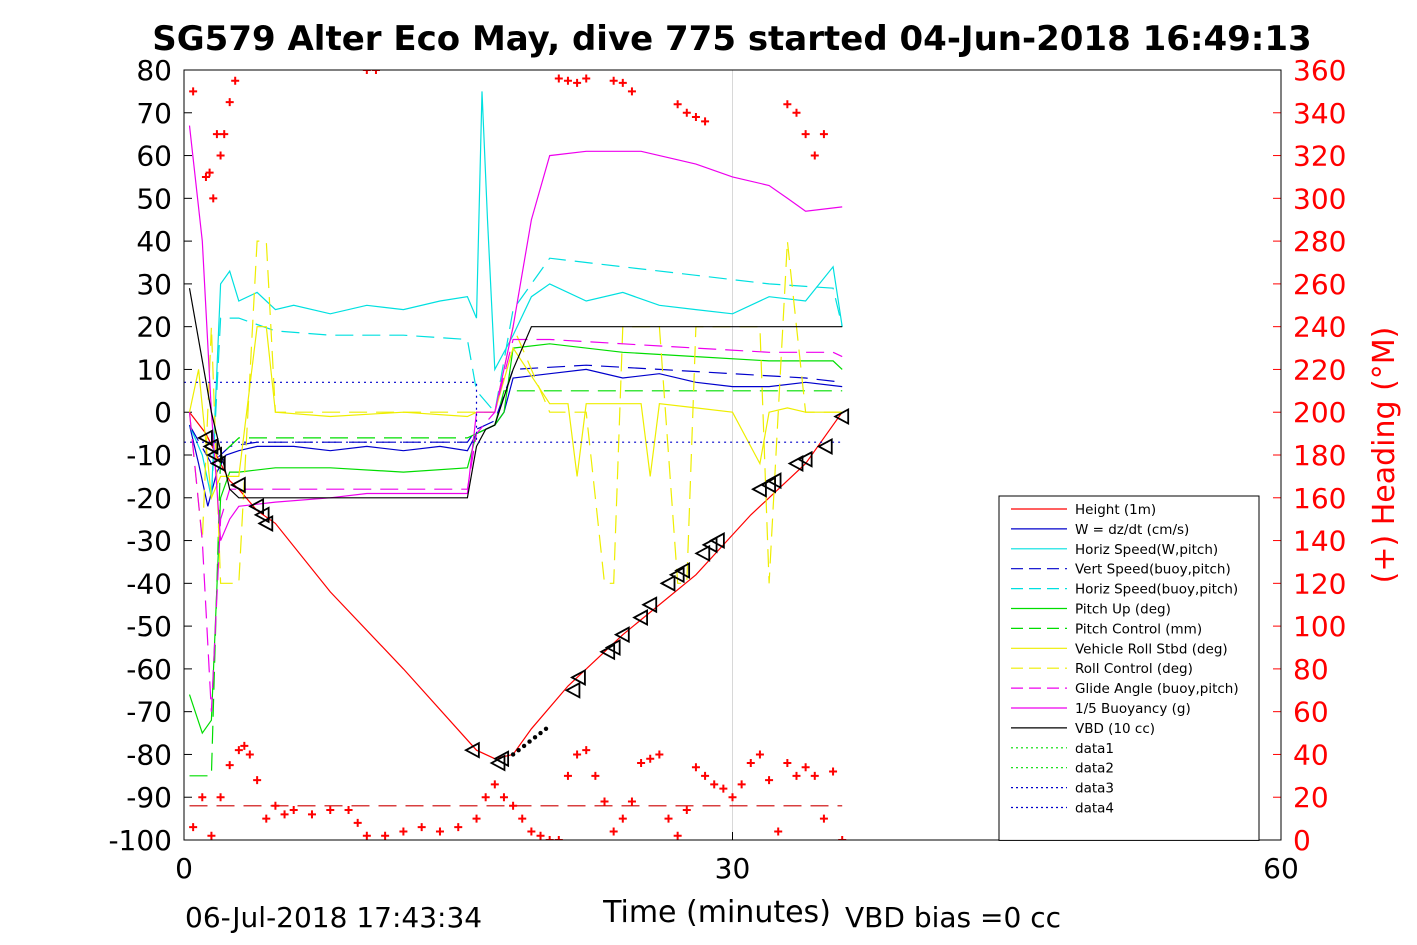 This screenshot has width=1417, height=945. Describe the element at coordinates (1133, 709) in the screenshot. I see `legend-entry: 1/5 Buoyancy (g)` at that location.